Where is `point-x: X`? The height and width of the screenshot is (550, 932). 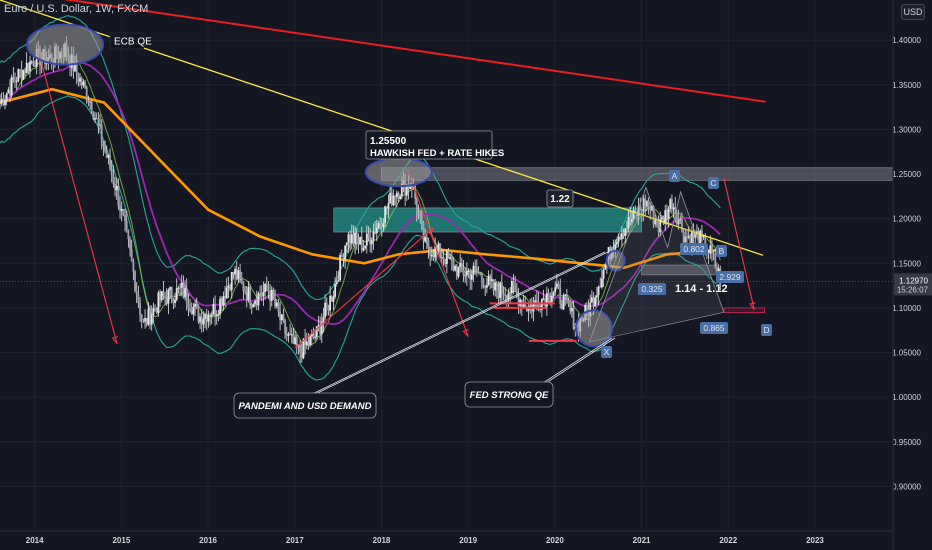 point-x: X is located at coordinates (607, 352).